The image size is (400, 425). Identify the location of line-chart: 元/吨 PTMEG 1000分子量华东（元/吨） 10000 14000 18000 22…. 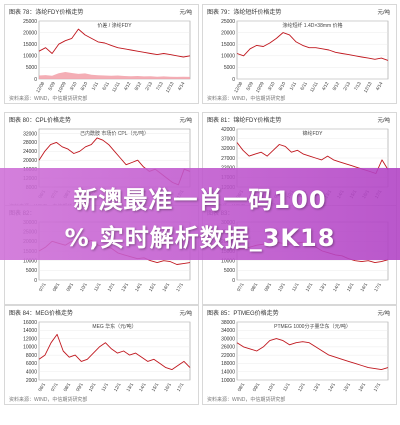
(305, 351).